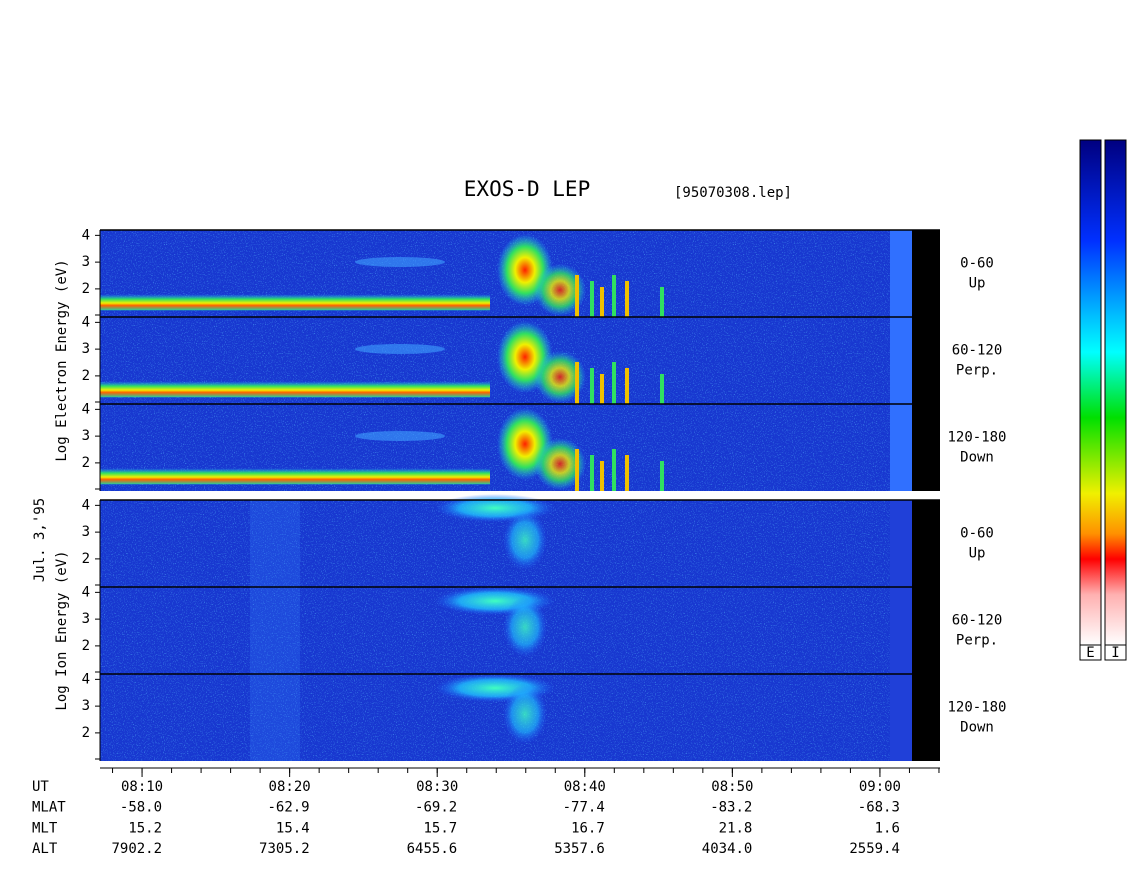  I want to click on orbit-value: -62.9, so click(288, 808).